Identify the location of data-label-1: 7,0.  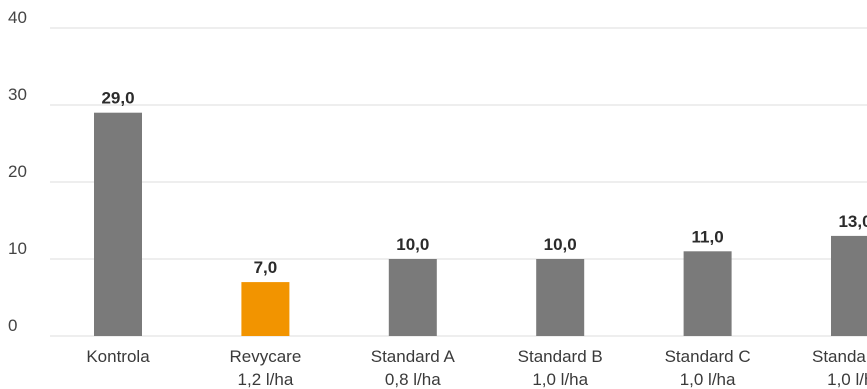
(266, 267).